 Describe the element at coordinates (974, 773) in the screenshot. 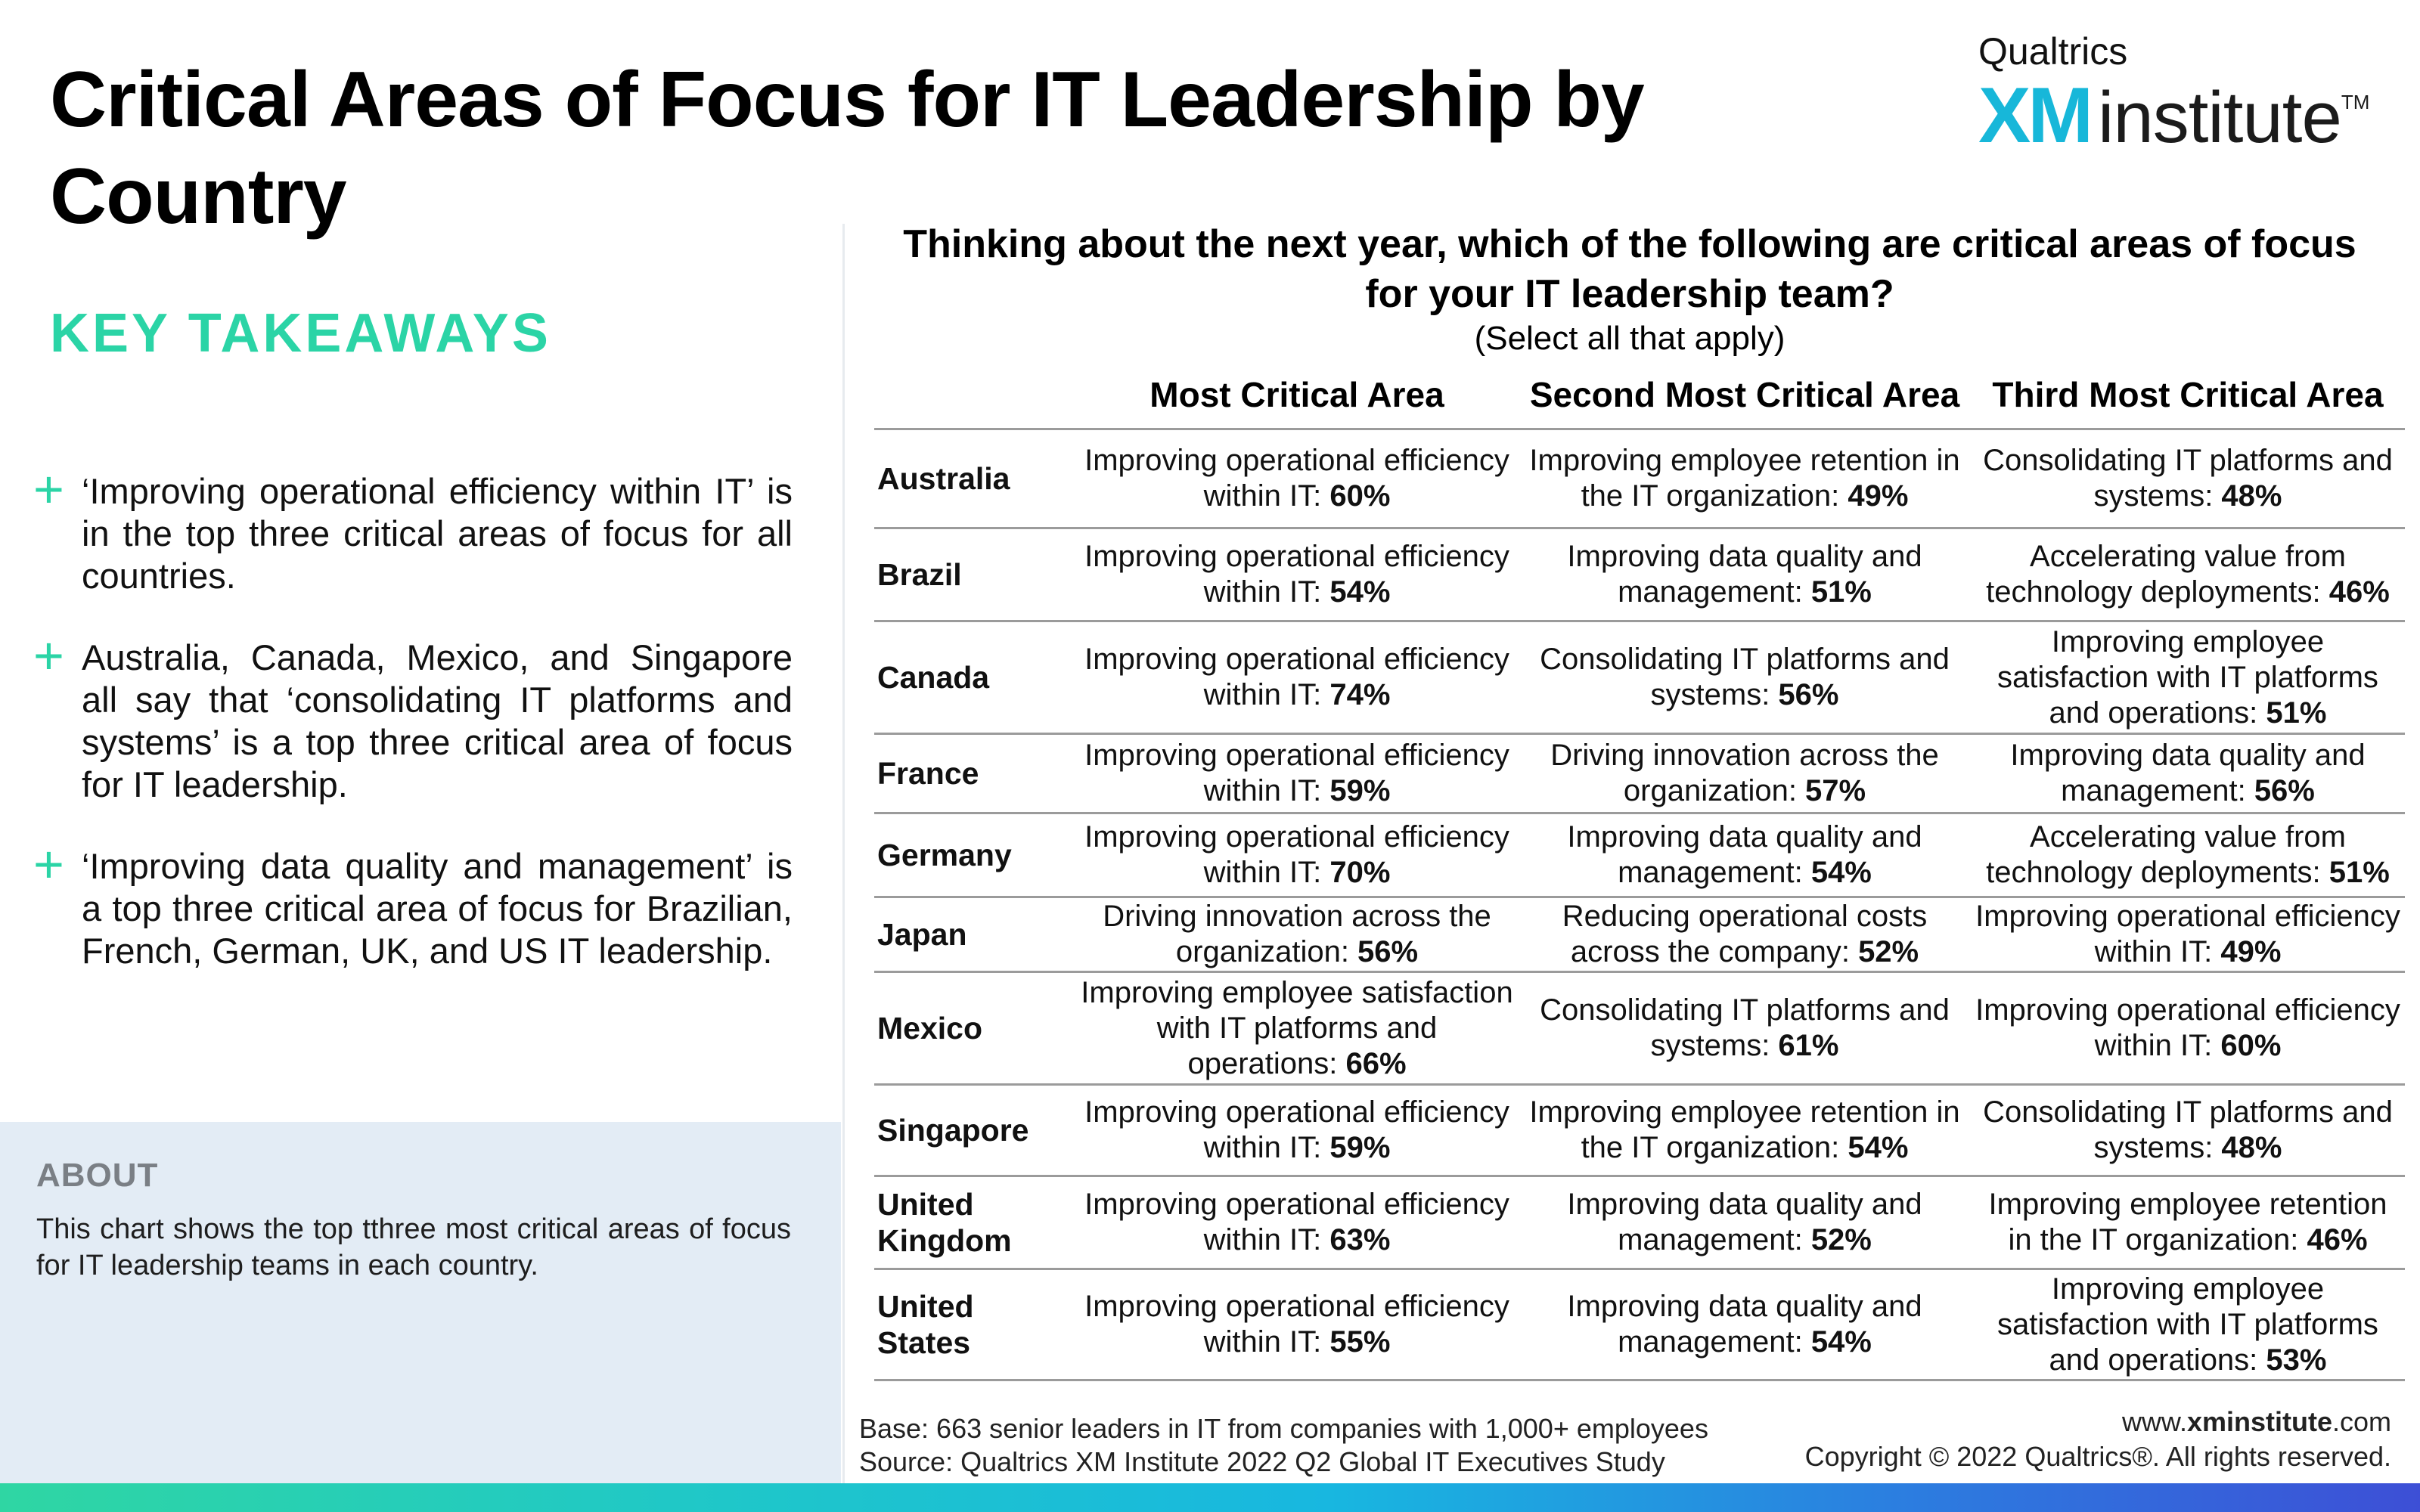

I see `country-cell: France` at that location.